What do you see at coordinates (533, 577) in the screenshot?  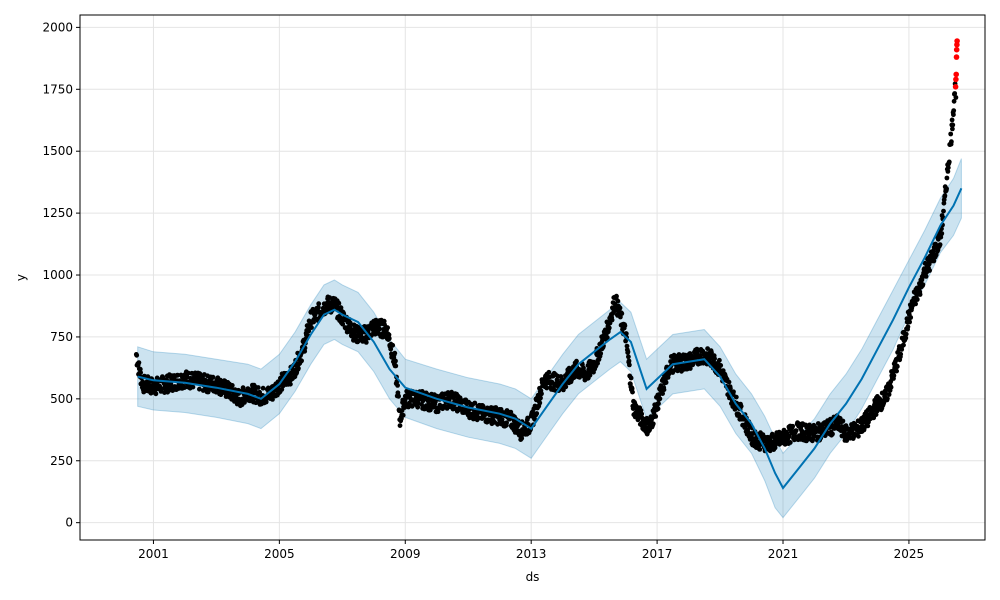 I see `x-axis-label: ds` at bounding box center [533, 577].